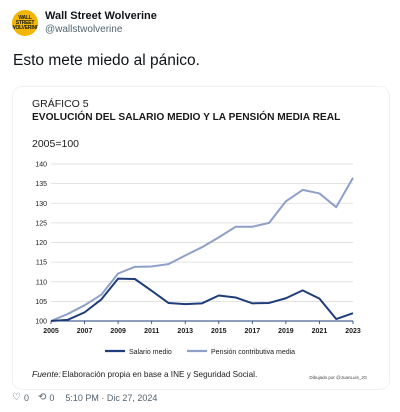 The image size is (400, 412). Describe the element at coordinates (16, 397) in the screenshot. I see `heart-icon: ♡` at that location.